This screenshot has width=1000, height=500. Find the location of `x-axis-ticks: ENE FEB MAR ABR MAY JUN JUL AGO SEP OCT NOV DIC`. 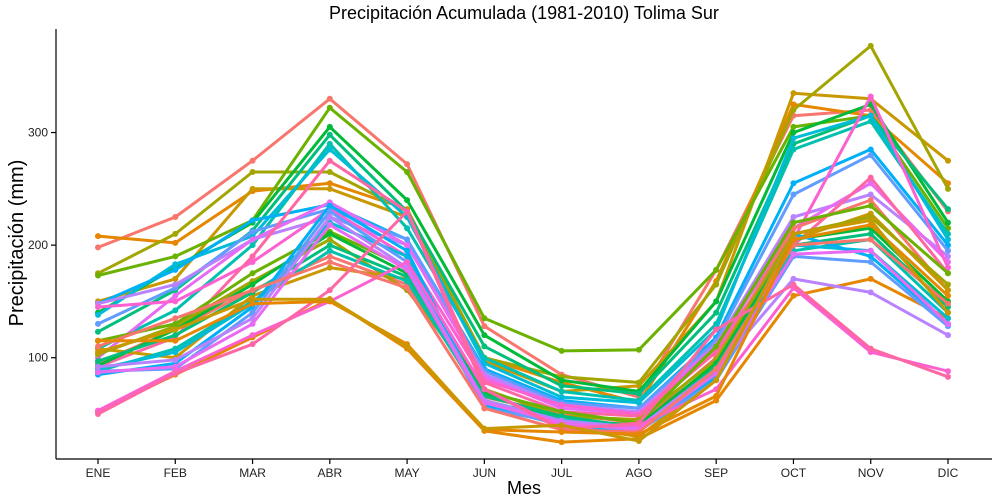

x-axis-ticks: ENE FEB MAR ABR MAY JUN JUL AGO SEP OCT NOV DIC is located at coordinates (522, 469).